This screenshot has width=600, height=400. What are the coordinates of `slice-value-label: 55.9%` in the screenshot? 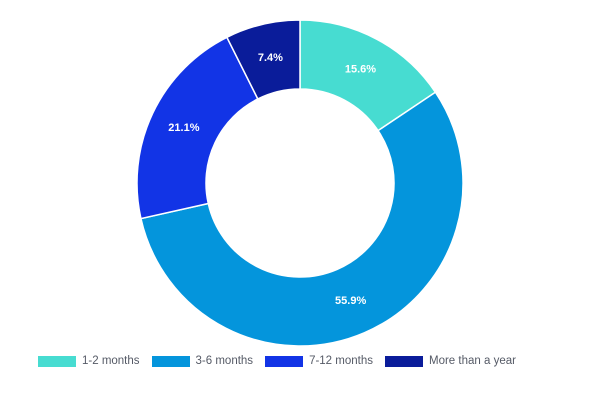 It's located at (350, 301).